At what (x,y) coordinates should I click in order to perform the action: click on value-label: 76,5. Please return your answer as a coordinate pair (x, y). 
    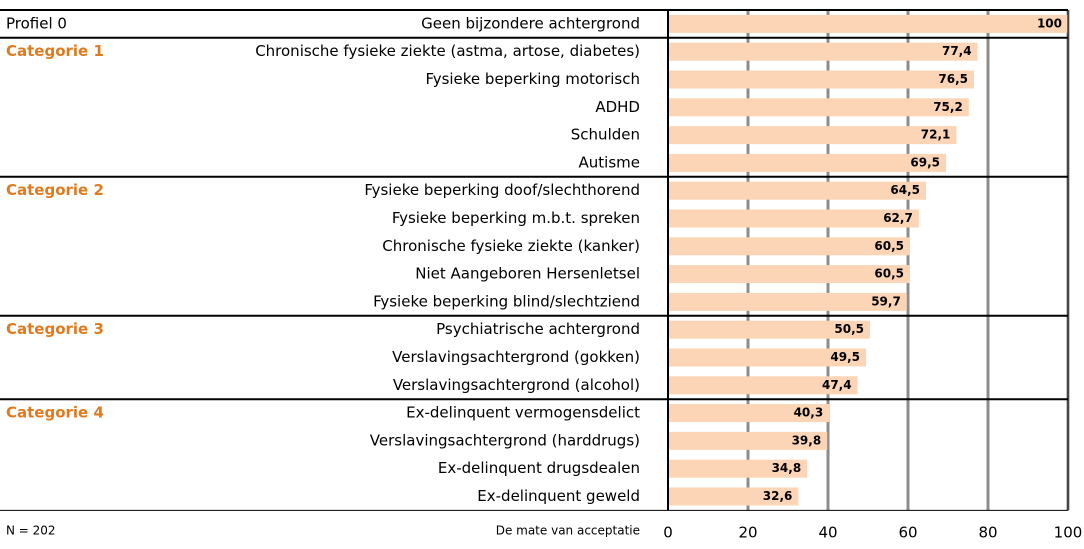
    Looking at the image, I should click on (953, 79).